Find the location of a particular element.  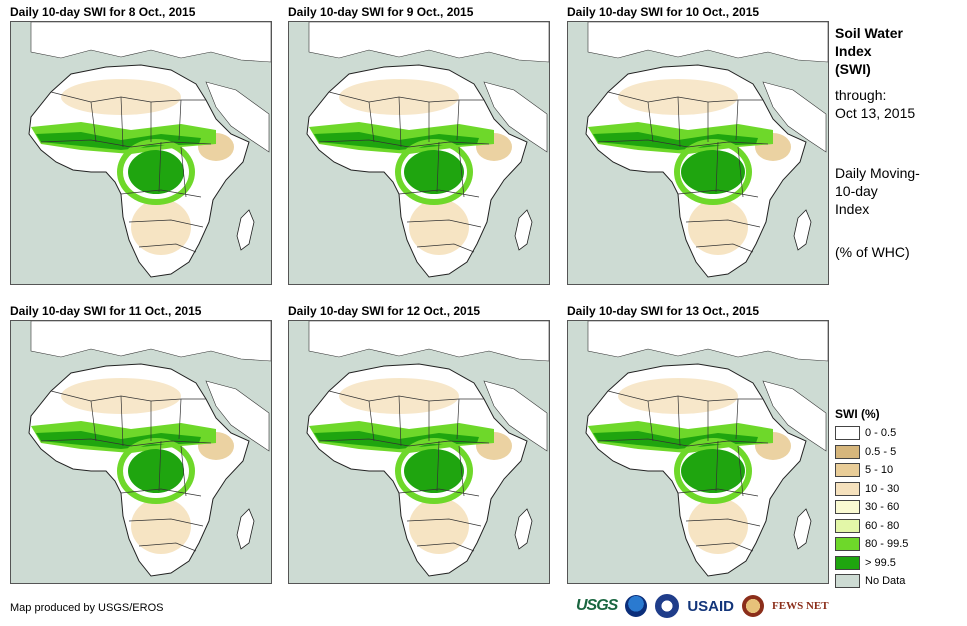

legend-label: No Data is located at coordinates (885, 581).